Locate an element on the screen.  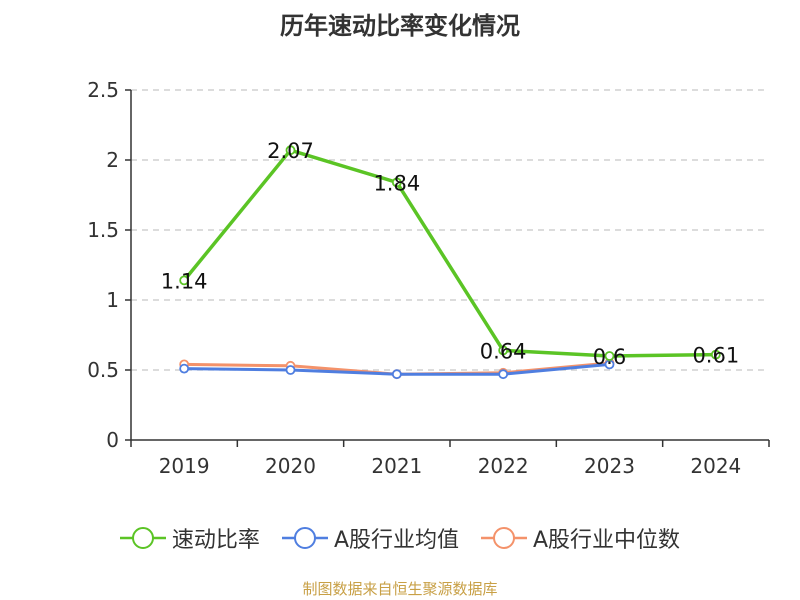
data-label: 1.14 is located at coordinates (184, 281).